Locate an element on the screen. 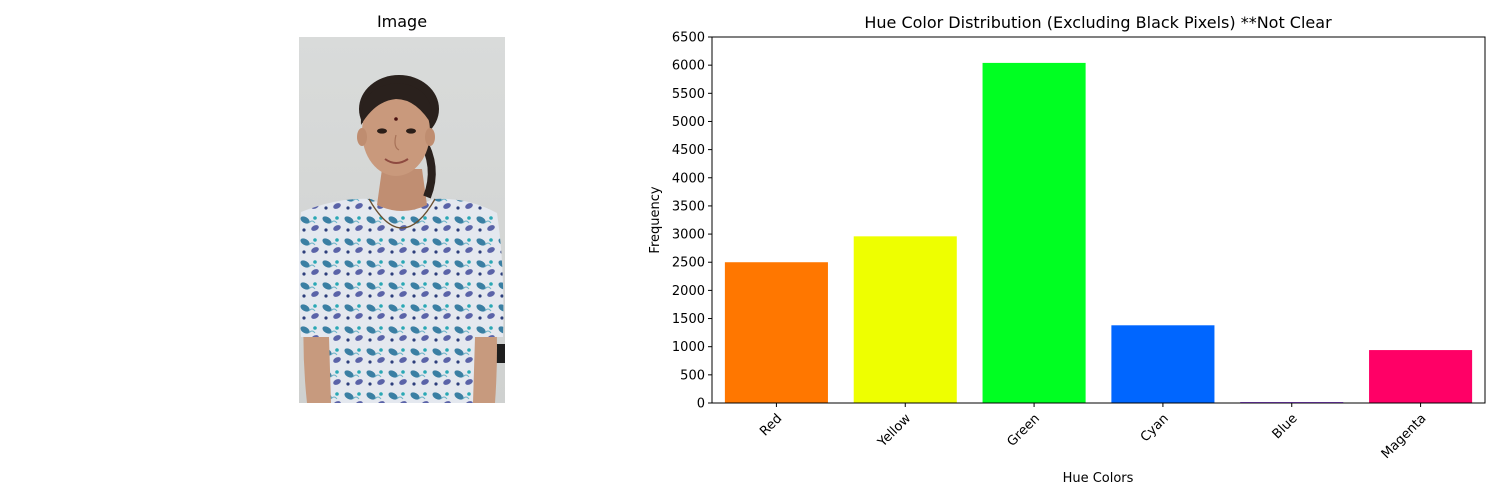 The image size is (1500, 500). x-tick-label-cyan: Cyan is located at coordinates (1155, 428).